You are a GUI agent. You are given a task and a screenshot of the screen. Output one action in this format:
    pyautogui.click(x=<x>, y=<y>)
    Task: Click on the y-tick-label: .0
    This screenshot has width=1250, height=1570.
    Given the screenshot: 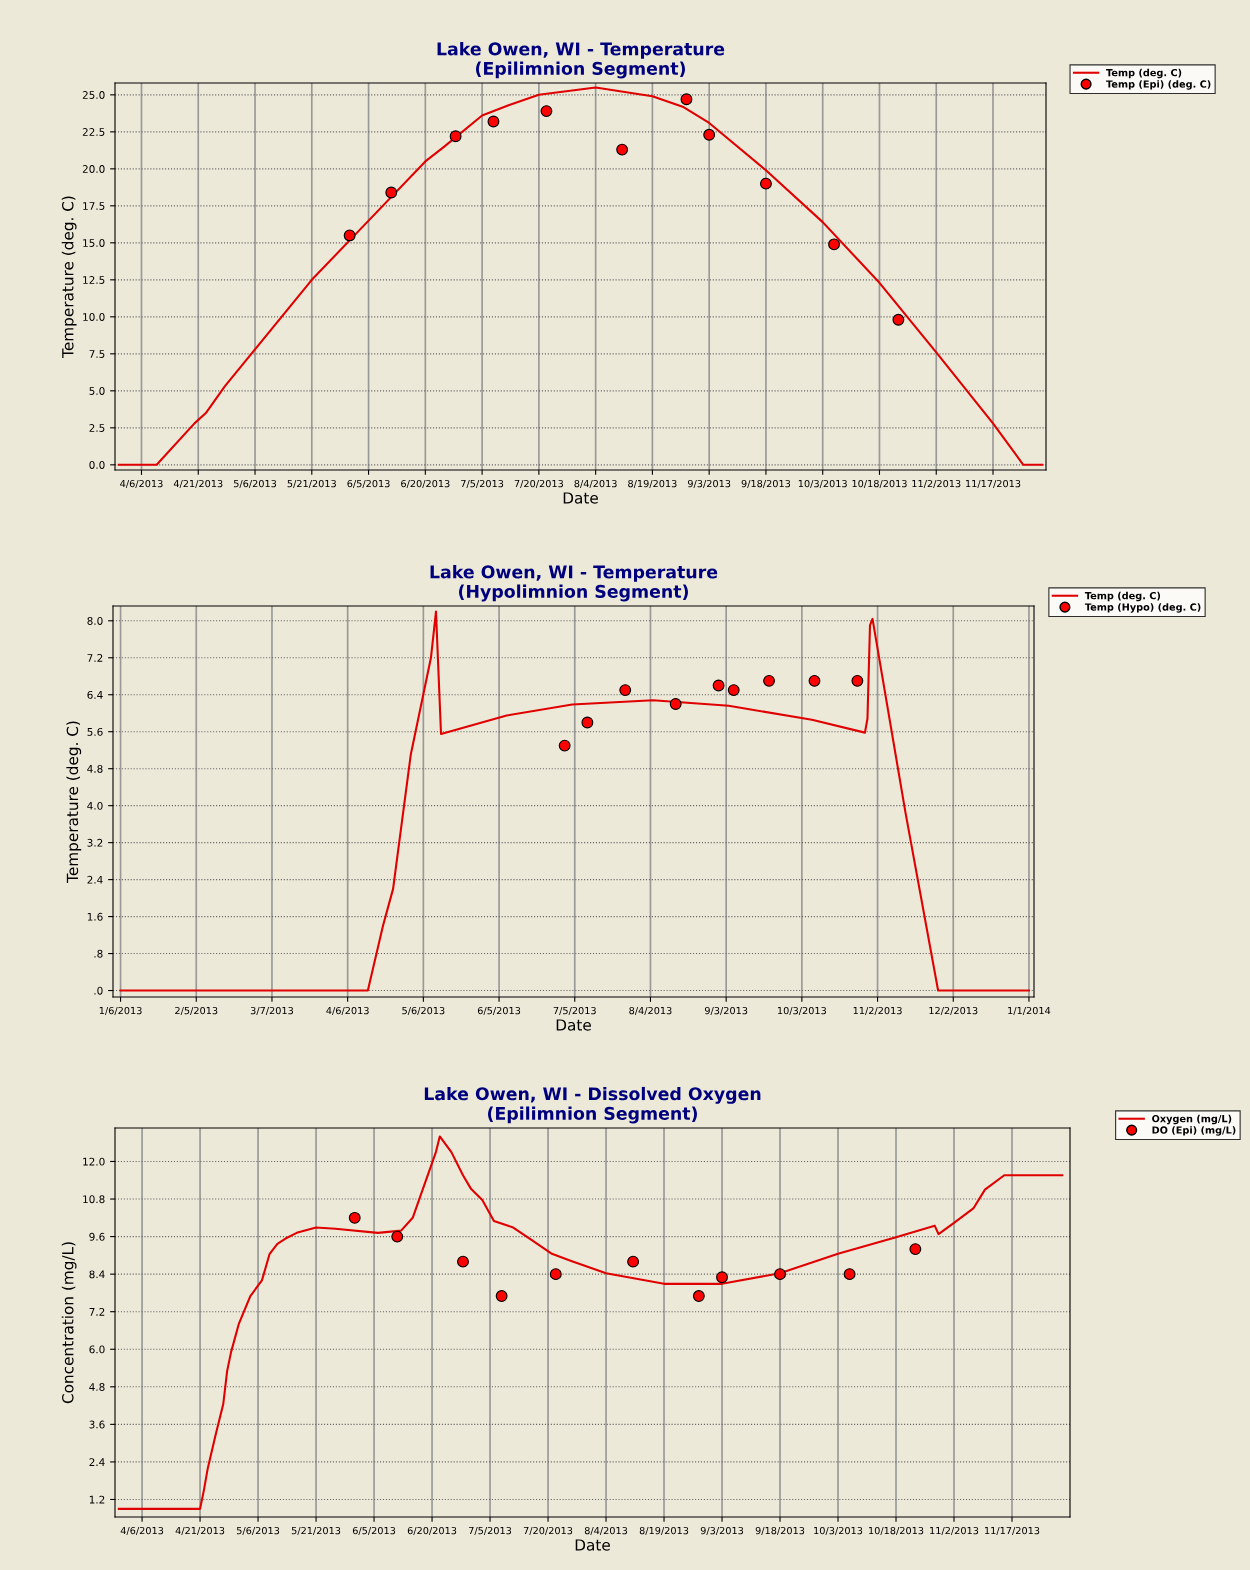 What is the action you would take?
    pyautogui.click(x=98, y=990)
    